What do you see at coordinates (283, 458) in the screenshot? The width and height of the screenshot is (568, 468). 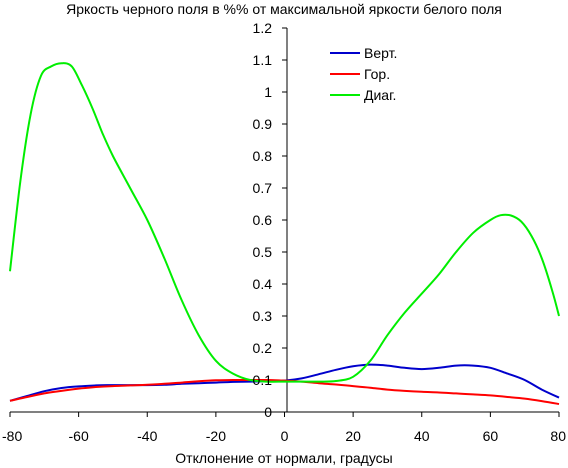 I see `x-axis-title: Отклонение от нормали, градусы` at bounding box center [283, 458].